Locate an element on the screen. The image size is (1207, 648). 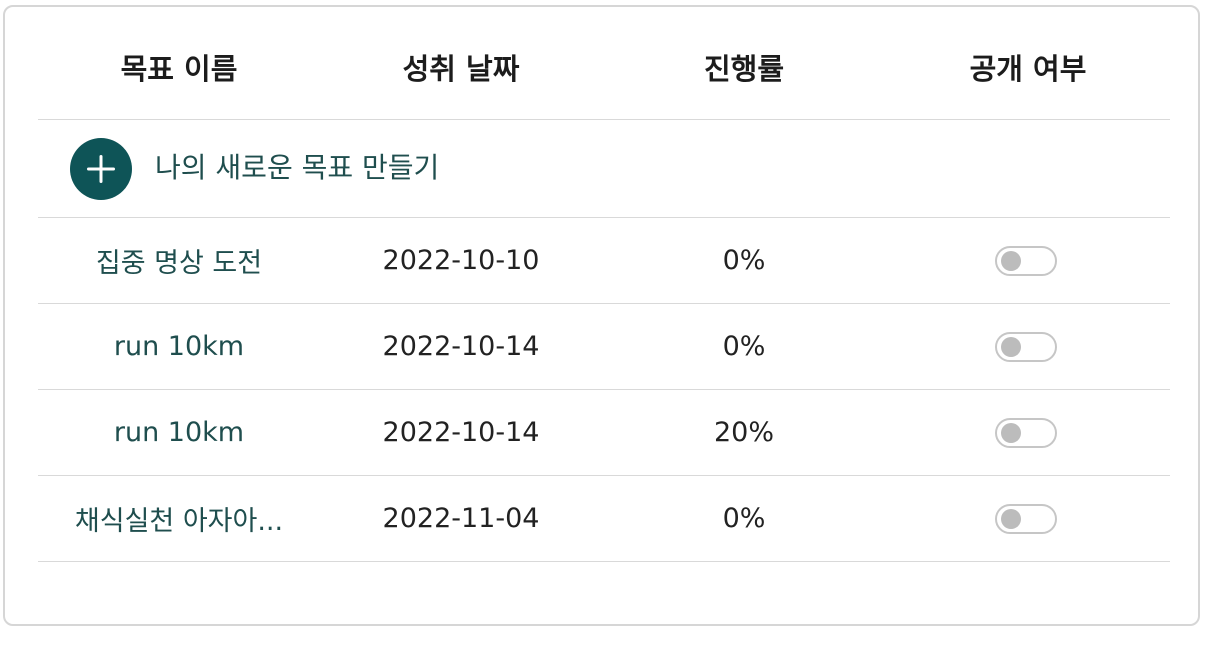
add-goal-label: 나의 새로운 목표 만들기 is located at coordinates (297, 167).